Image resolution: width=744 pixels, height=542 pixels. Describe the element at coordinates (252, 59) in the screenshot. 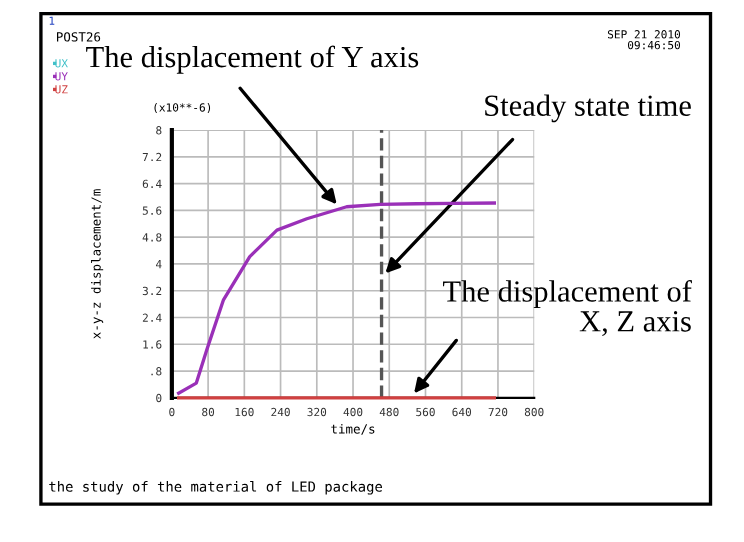

I see `annotation: The displacement of Y axis` at that location.